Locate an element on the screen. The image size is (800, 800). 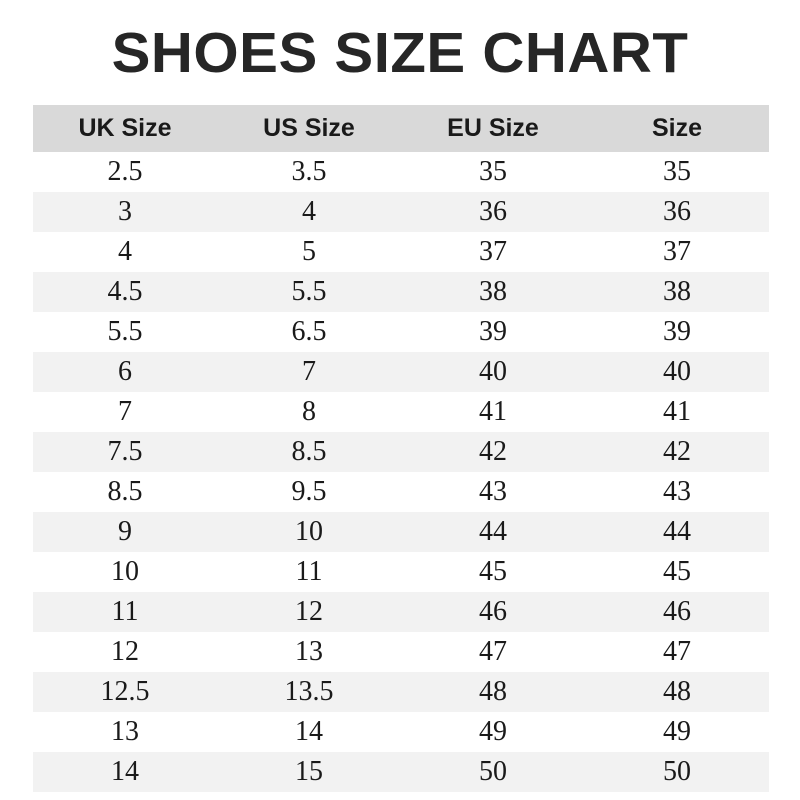
table-row: 8.5 9.5 43 43 is located at coordinates (401, 492).